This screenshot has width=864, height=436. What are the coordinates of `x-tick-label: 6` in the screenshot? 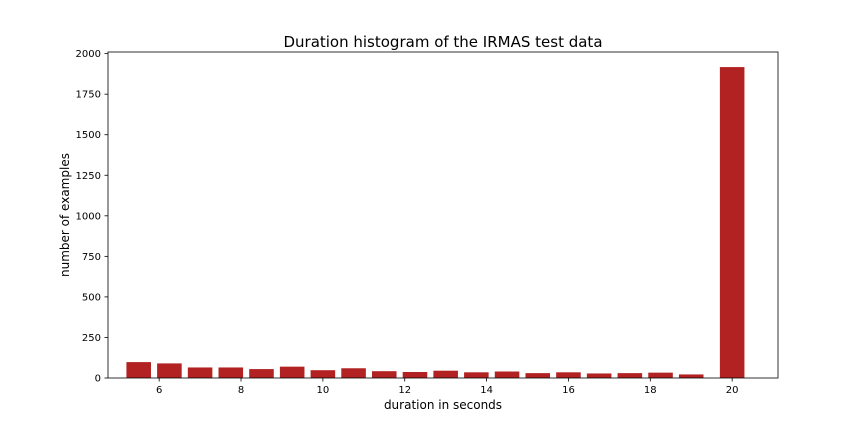 It's located at (159, 390).